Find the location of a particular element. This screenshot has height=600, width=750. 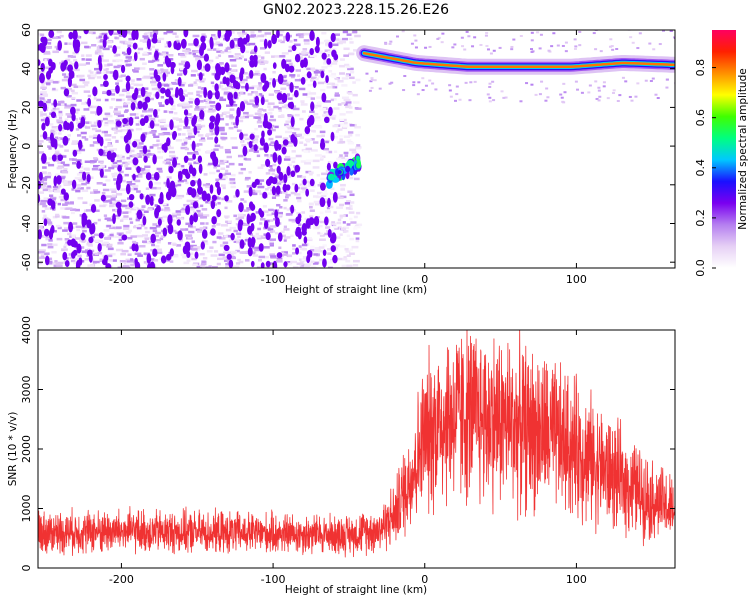

spectrogram-x-tick-label: 100 is located at coordinates (576, 279).